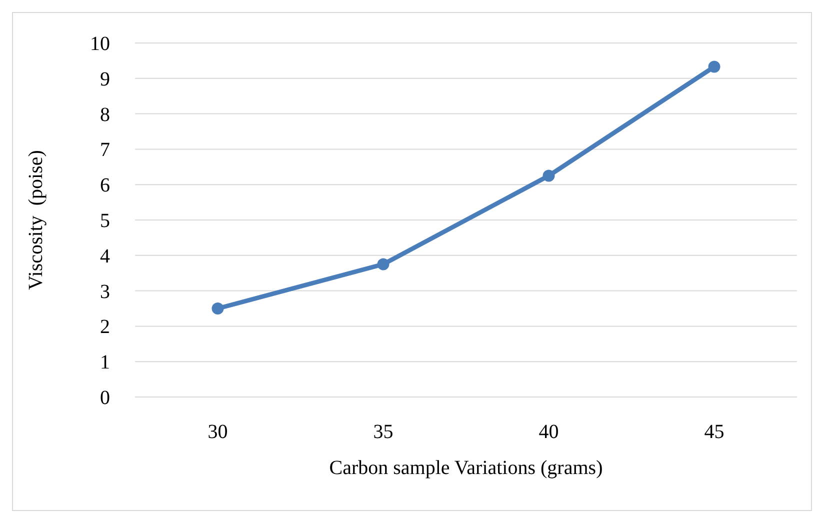  What do you see at coordinates (105, 150) in the screenshot?
I see `y-tick-label: 7` at bounding box center [105, 150].